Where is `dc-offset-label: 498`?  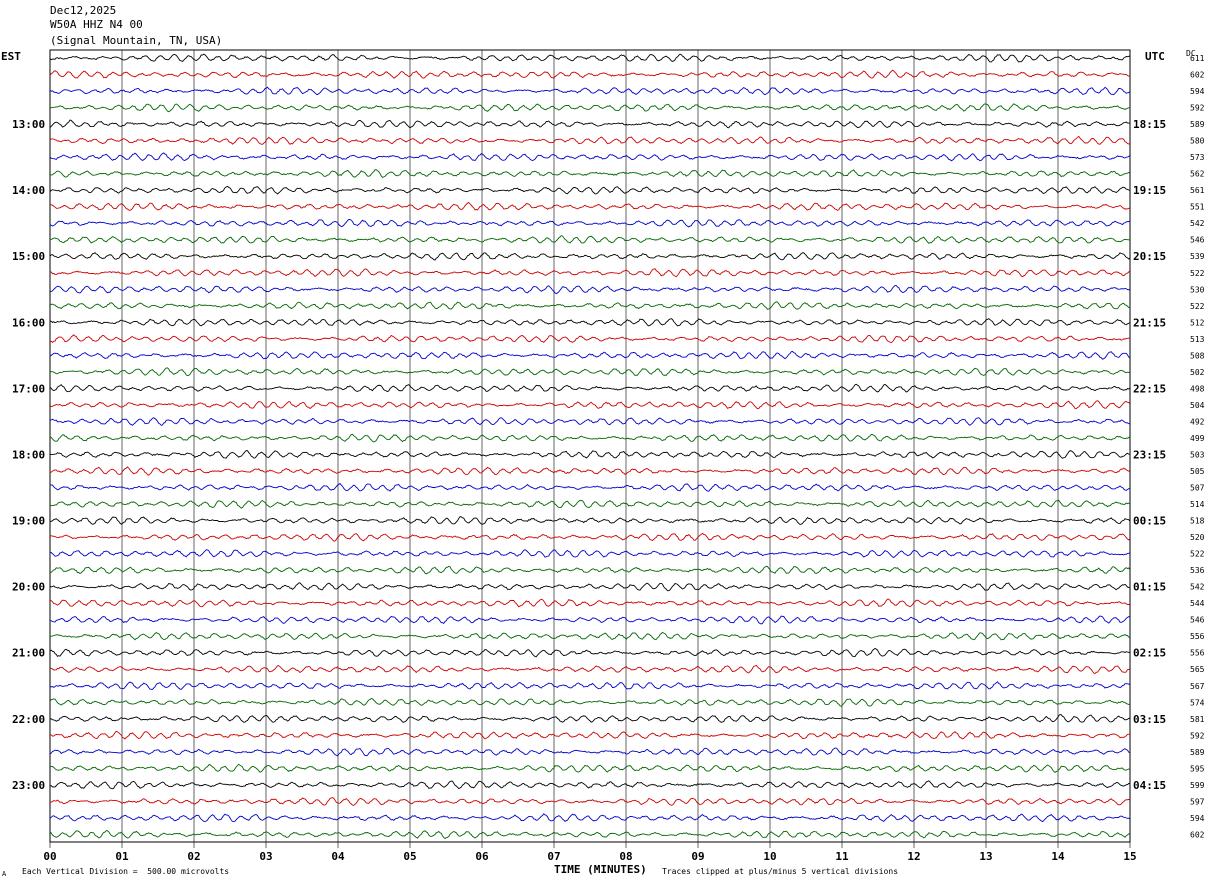
dc-offset-label: 498 is located at coordinates (1197, 388).